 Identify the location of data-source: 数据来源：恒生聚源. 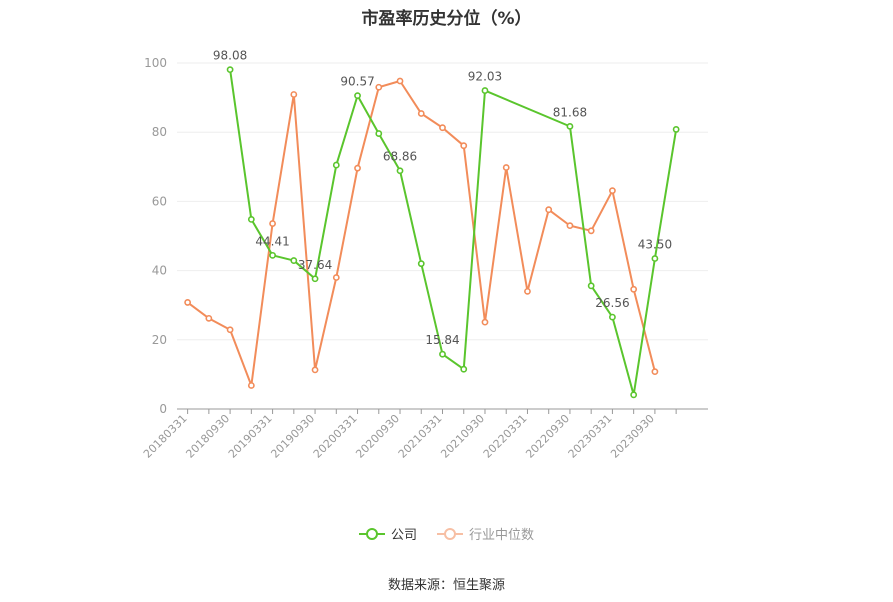
(446, 585).